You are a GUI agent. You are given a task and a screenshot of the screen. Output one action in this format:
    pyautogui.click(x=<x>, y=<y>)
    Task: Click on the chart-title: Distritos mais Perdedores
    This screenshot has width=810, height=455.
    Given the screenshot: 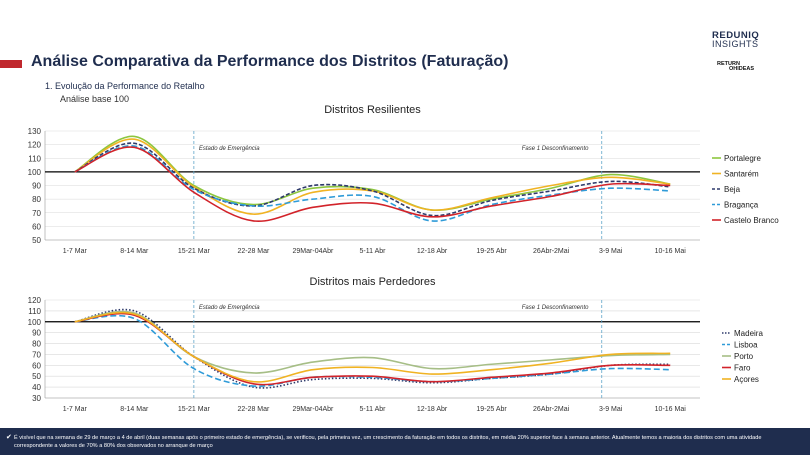 What is the action you would take?
    pyautogui.click(x=373, y=282)
    